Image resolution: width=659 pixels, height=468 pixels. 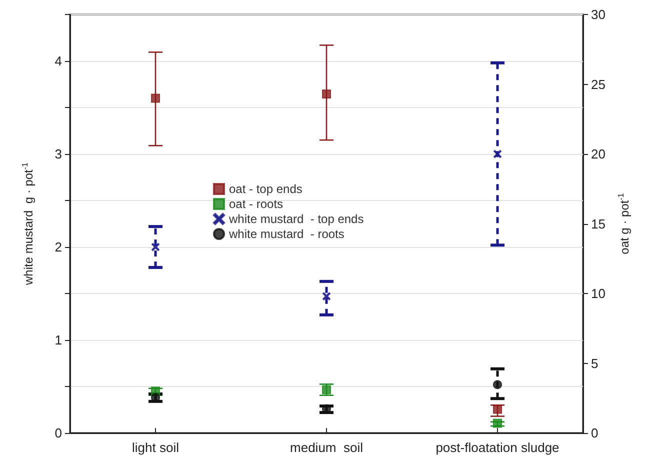 What do you see at coordinates (624, 223) in the screenshot?
I see `y2-axis-title: oat g · pot-1` at bounding box center [624, 223].